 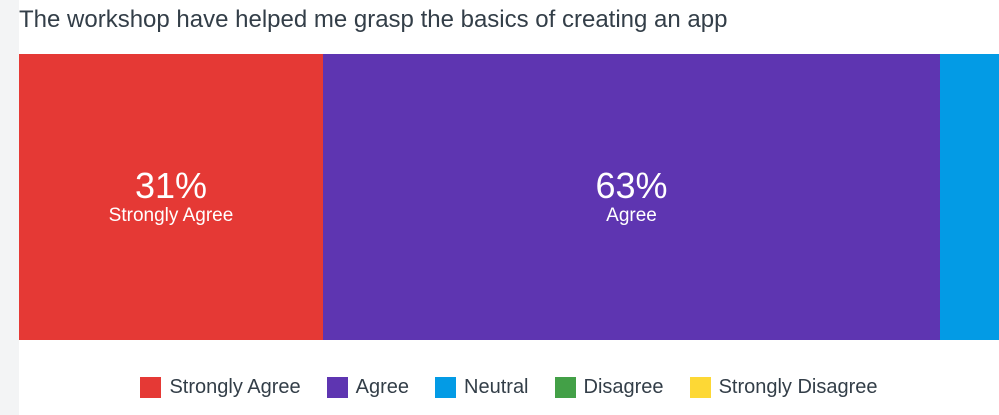 I want to click on legend-item-agree: Agree, so click(x=368, y=387).